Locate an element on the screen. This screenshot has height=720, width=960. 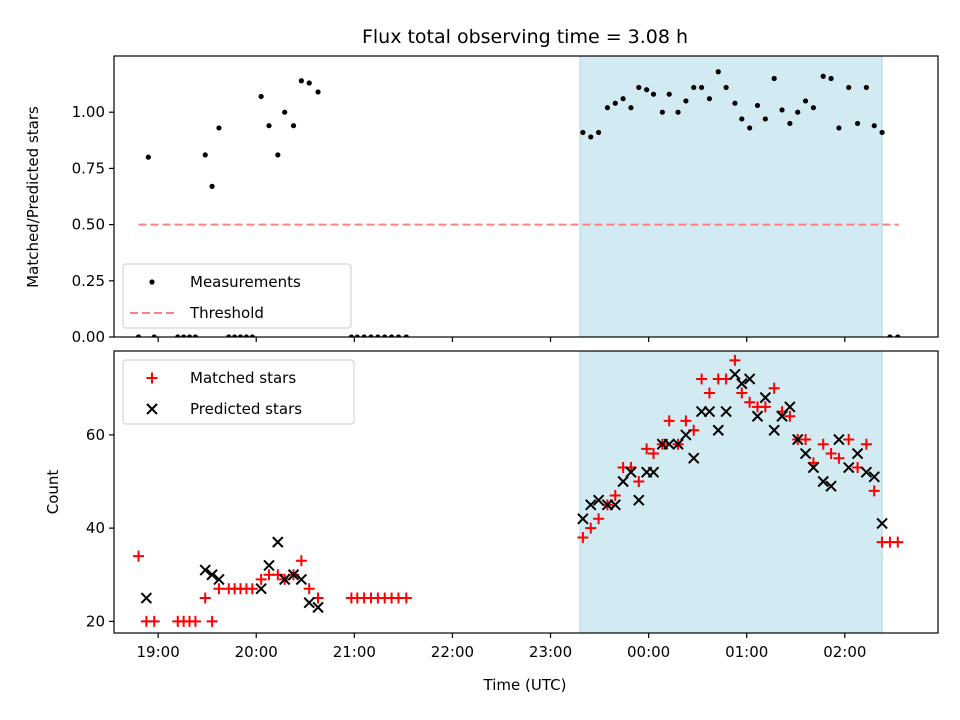
top-y-axis-label: Matched/Predicted stars is located at coordinates (33, 197).